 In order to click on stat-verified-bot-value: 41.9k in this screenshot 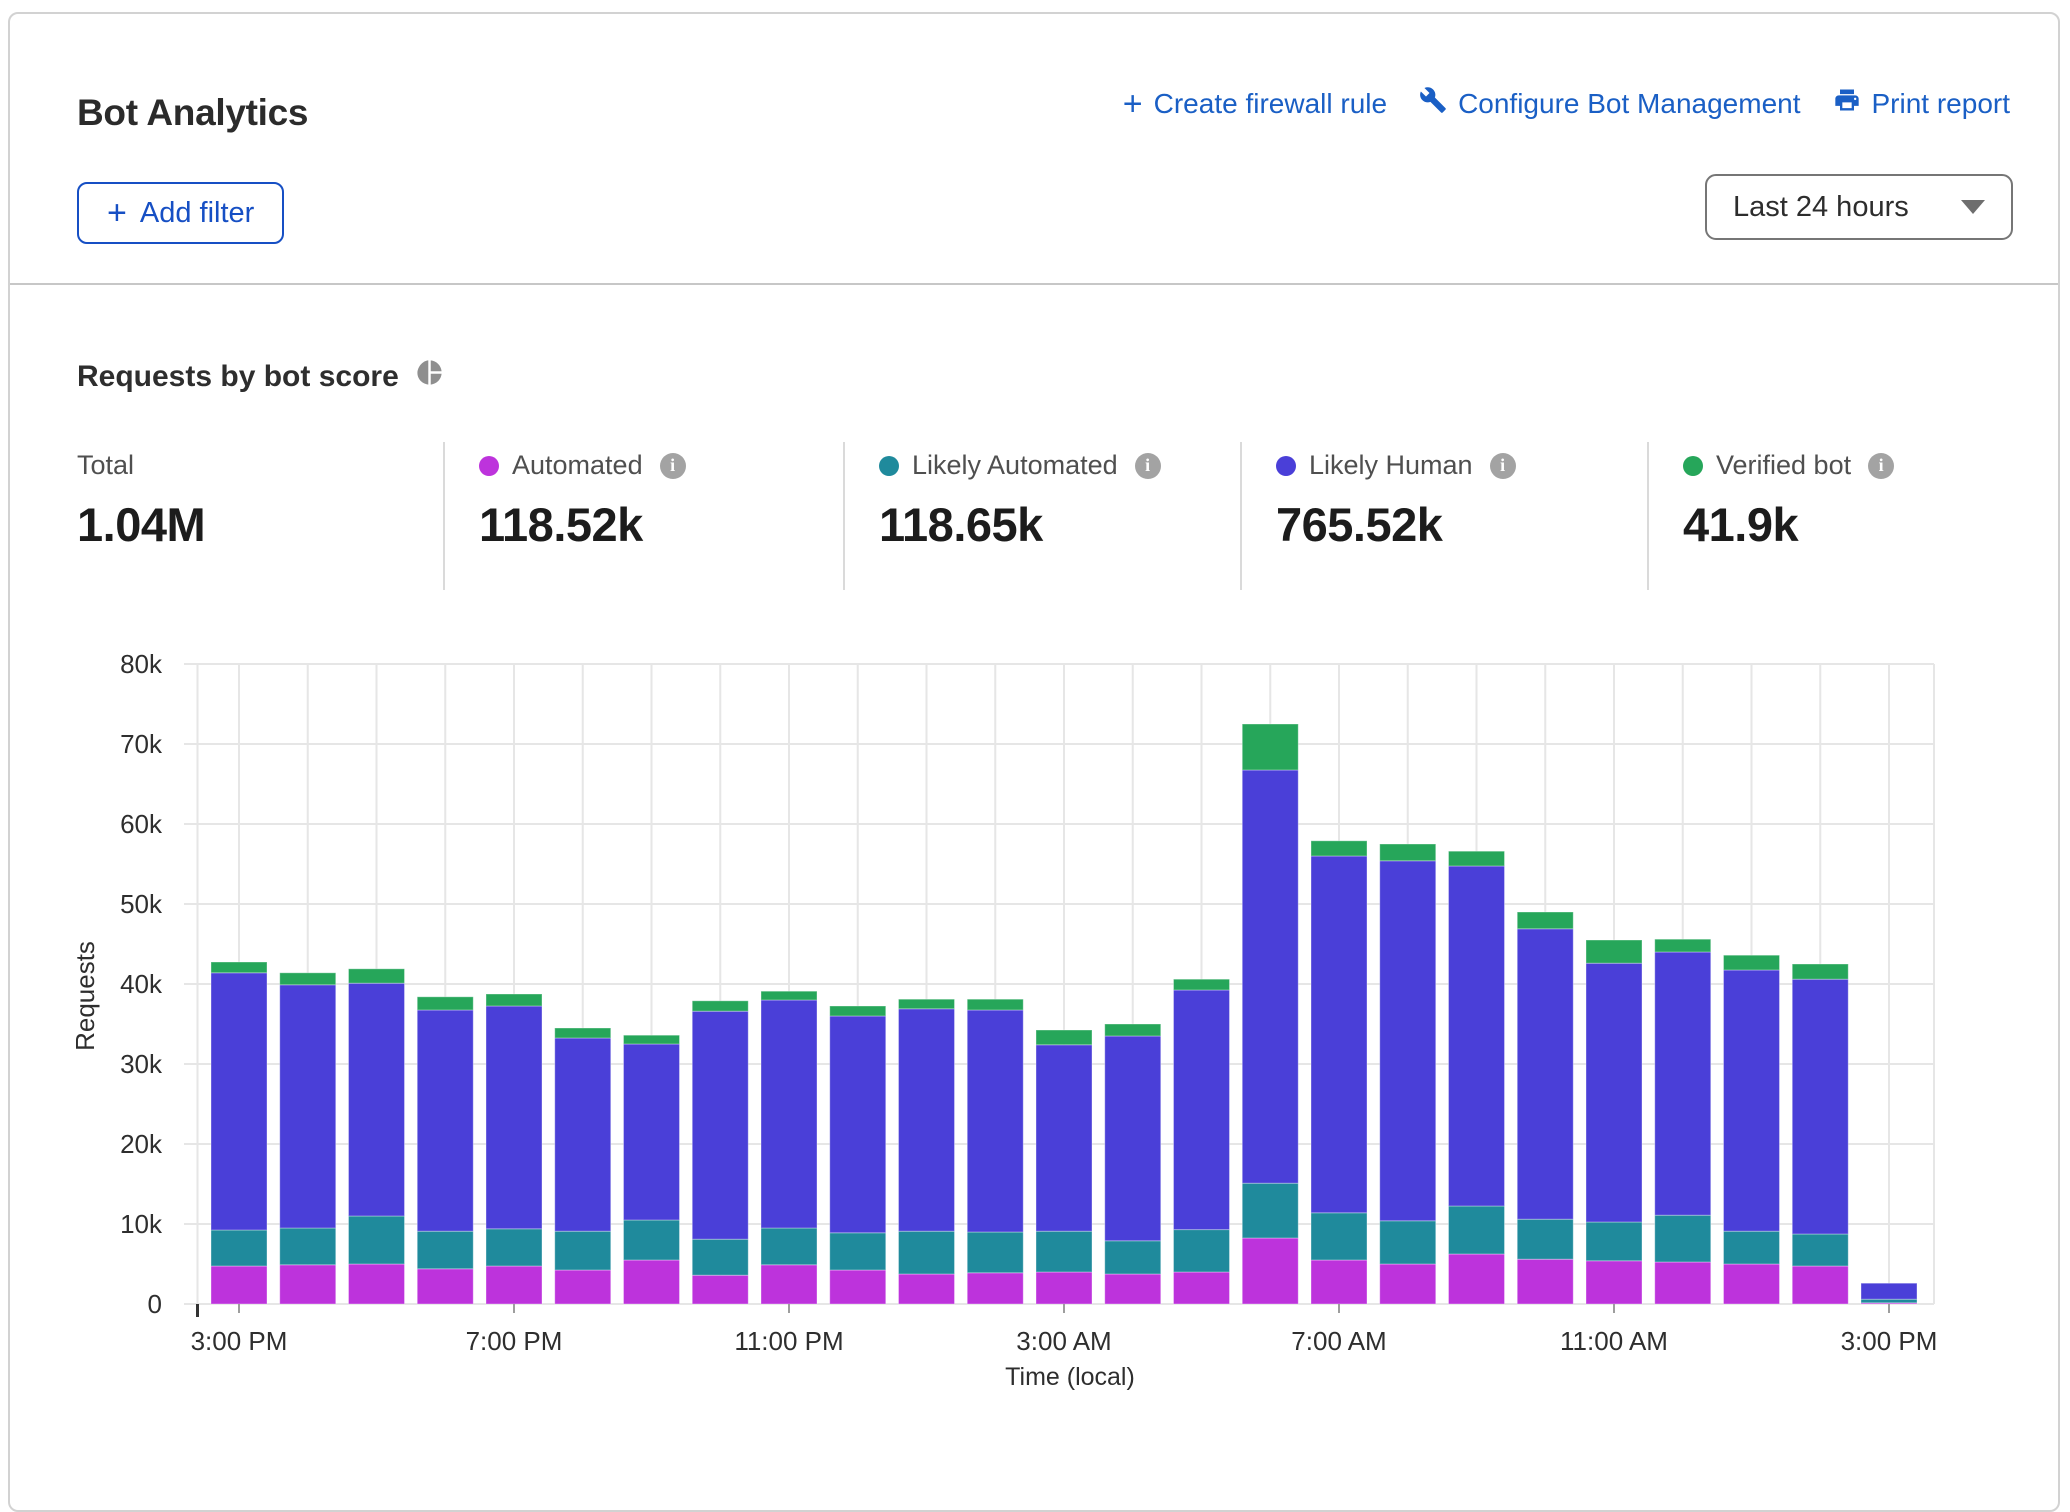, I will do `click(1741, 524)`.